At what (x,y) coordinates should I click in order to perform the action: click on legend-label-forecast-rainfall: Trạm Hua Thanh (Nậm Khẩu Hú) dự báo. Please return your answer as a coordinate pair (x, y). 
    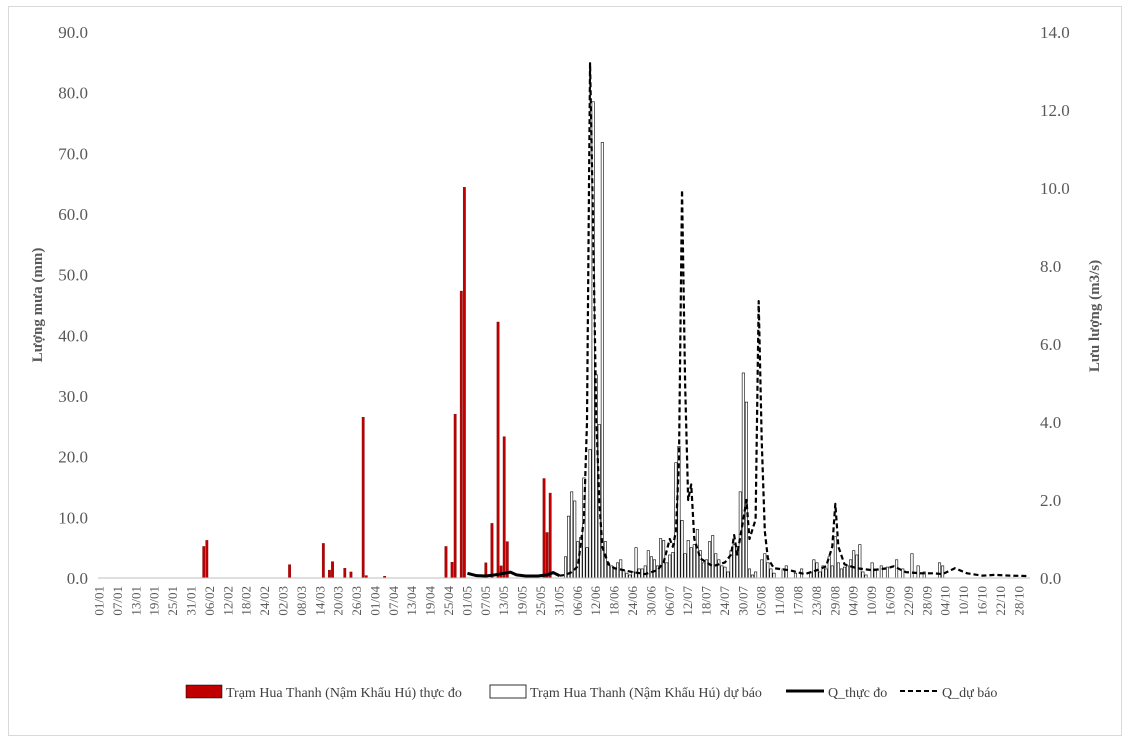
    Looking at the image, I should click on (646, 693).